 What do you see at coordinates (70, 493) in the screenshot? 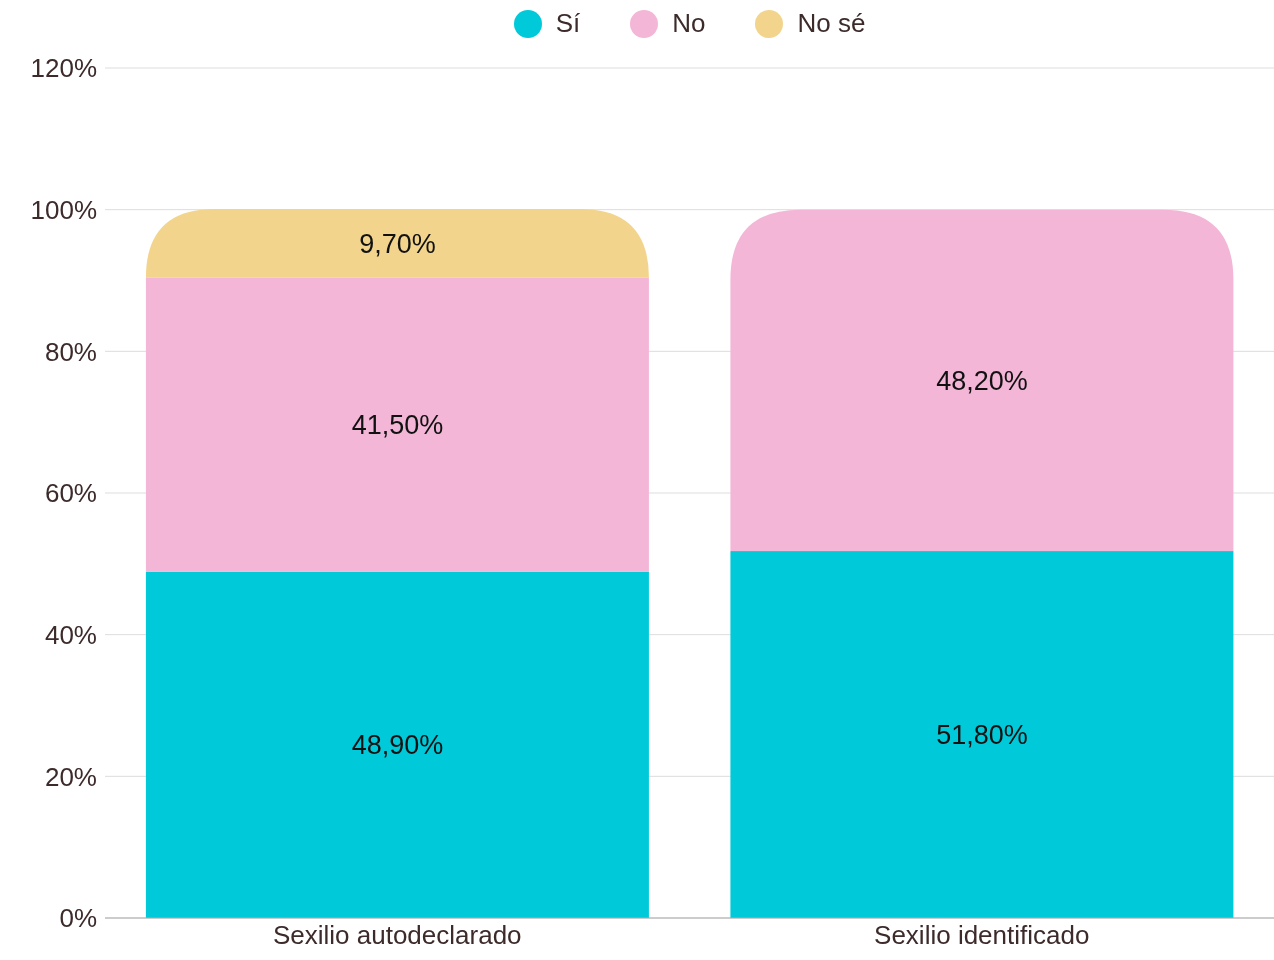
I see `y-tick-label: 60%` at bounding box center [70, 493].